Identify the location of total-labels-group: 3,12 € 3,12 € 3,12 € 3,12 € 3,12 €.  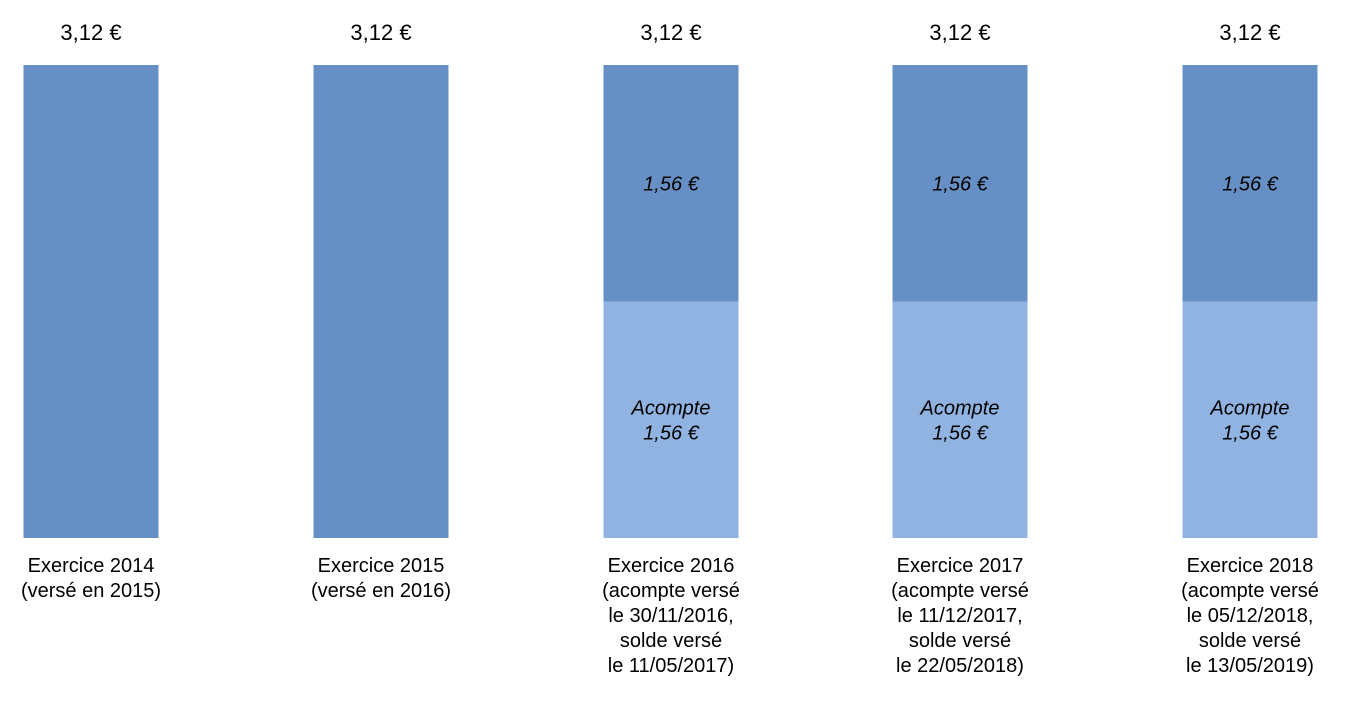
(670, 32).